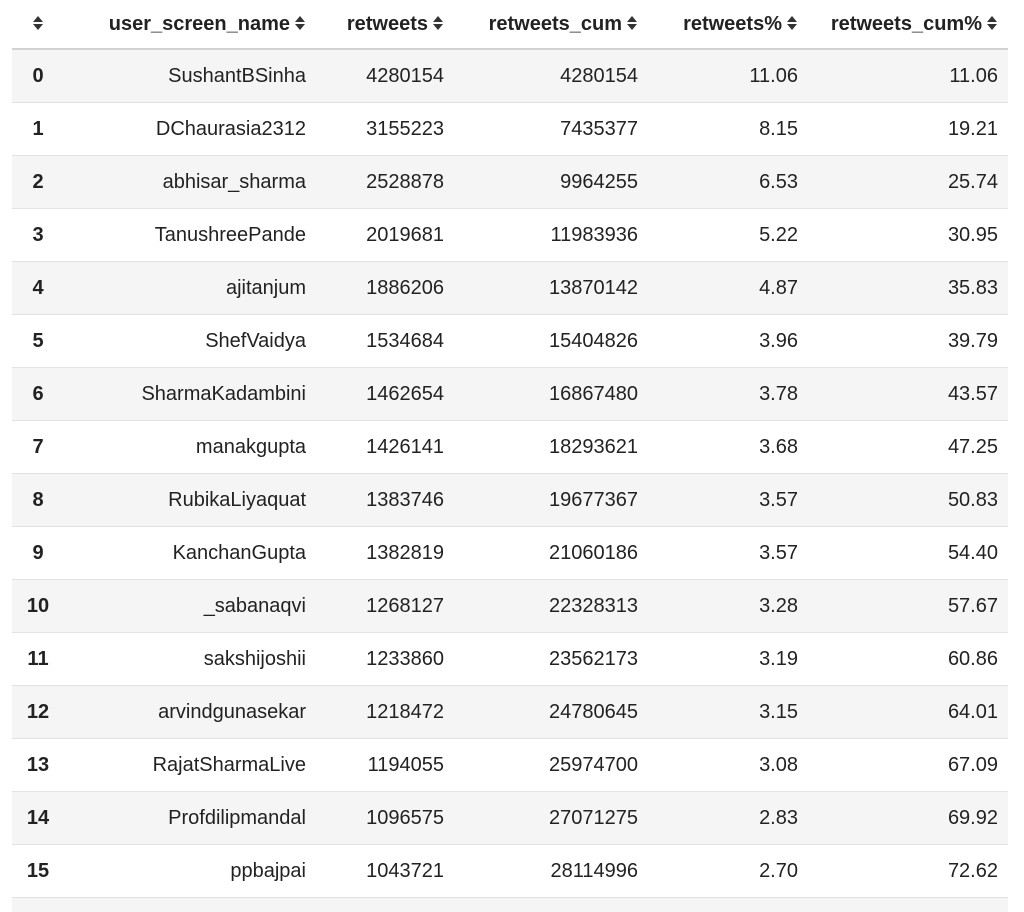 This screenshot has height=912, width=1024. What do you see at coordinates (190, 712) in the screenshot?
I see `cell-user-screen-name: arvindgunasekar` at bounding box center [190, 712].